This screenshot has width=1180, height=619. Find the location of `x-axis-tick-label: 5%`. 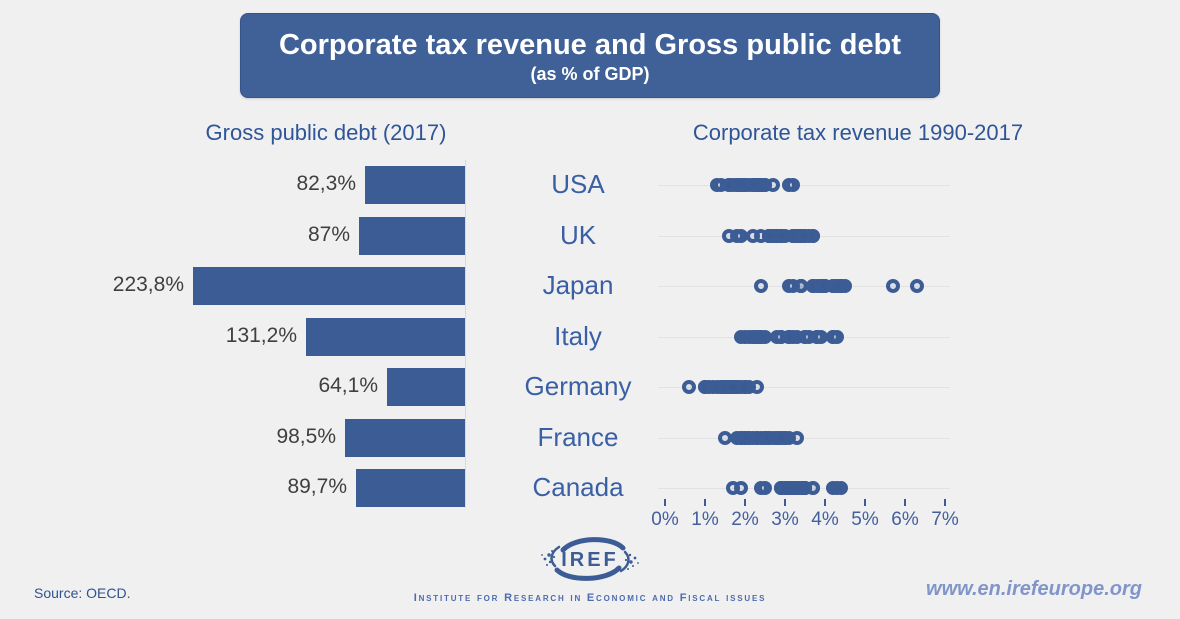

x-axis-tick-label: 5% is located at coordinates (865, 519).